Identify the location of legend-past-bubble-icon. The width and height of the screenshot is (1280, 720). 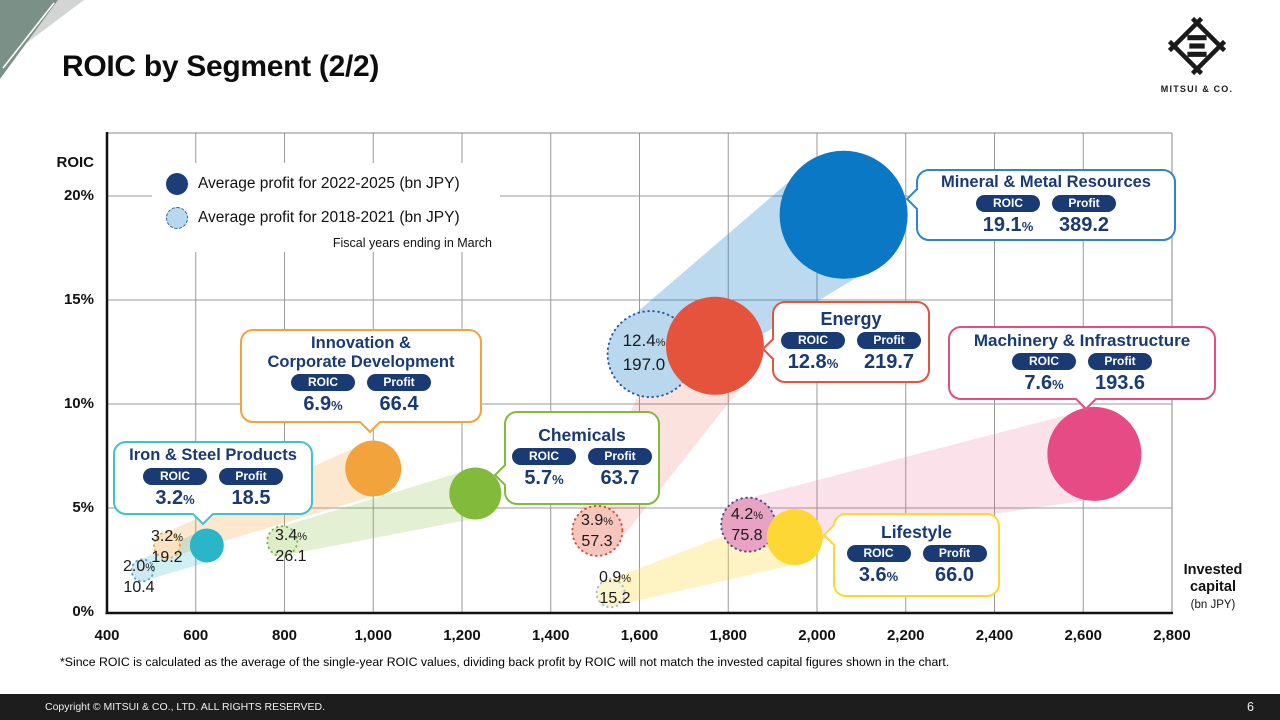
(177, 218).